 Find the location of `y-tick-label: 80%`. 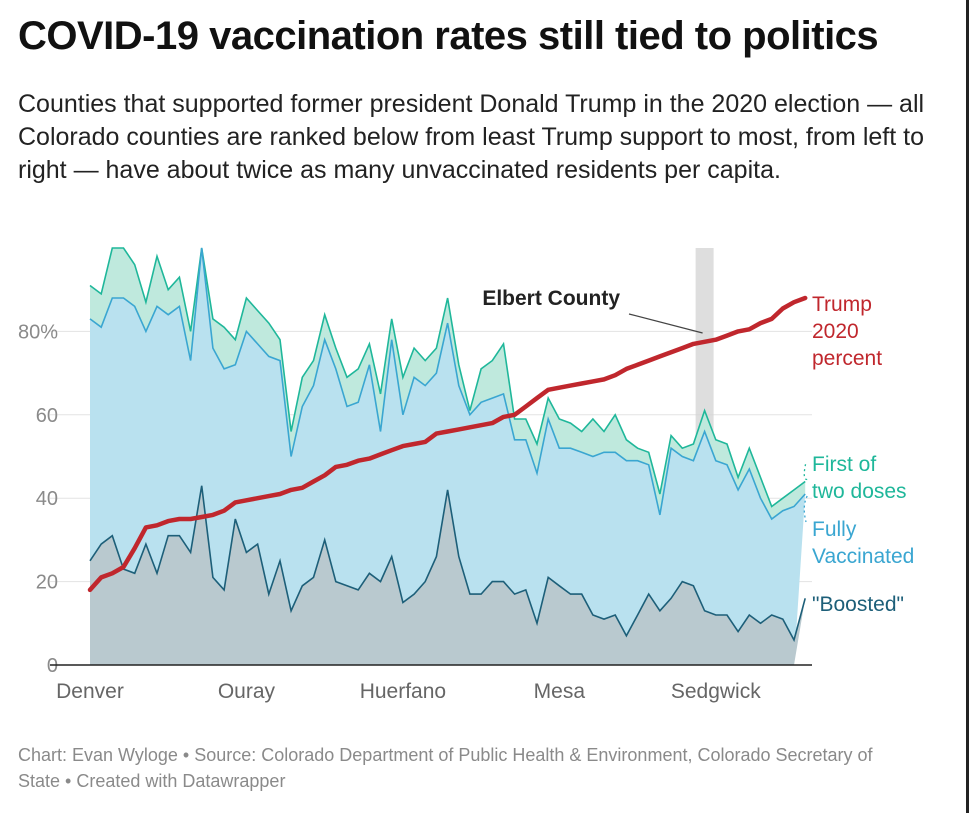

y-tick-label: 80% is located at coordinates (38, 332).